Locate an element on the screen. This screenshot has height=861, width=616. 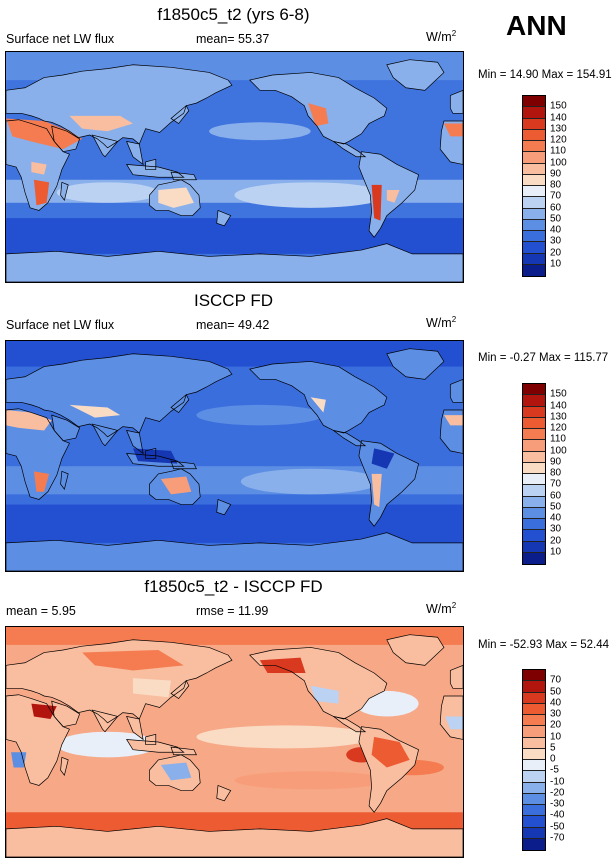
colorbar-tick-label: 5 is located at coordinates (553, 748).